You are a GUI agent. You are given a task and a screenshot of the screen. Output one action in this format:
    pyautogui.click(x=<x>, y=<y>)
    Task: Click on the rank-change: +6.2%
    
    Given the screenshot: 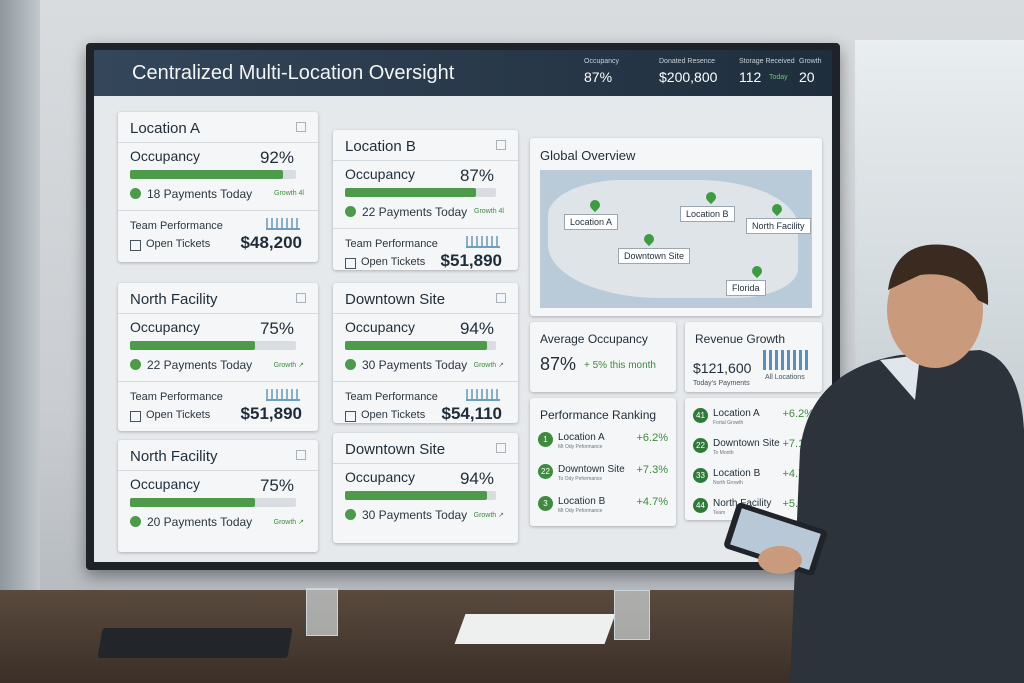 What is the action you would take?
    pyautogui.click(x=652, y=438)
    